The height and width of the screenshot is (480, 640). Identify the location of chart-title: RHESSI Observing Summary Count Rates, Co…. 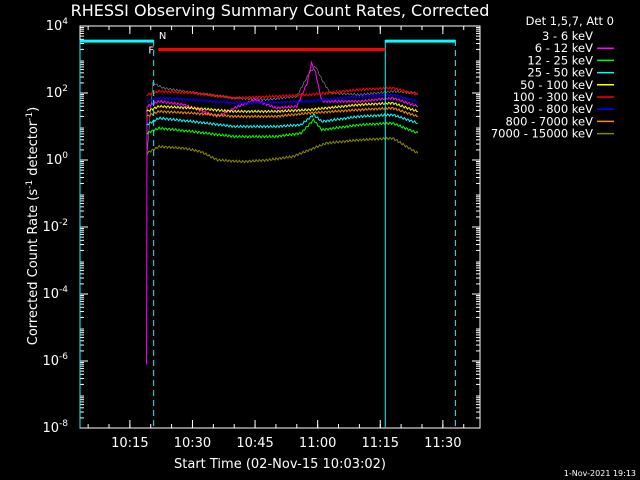
(280, 10).